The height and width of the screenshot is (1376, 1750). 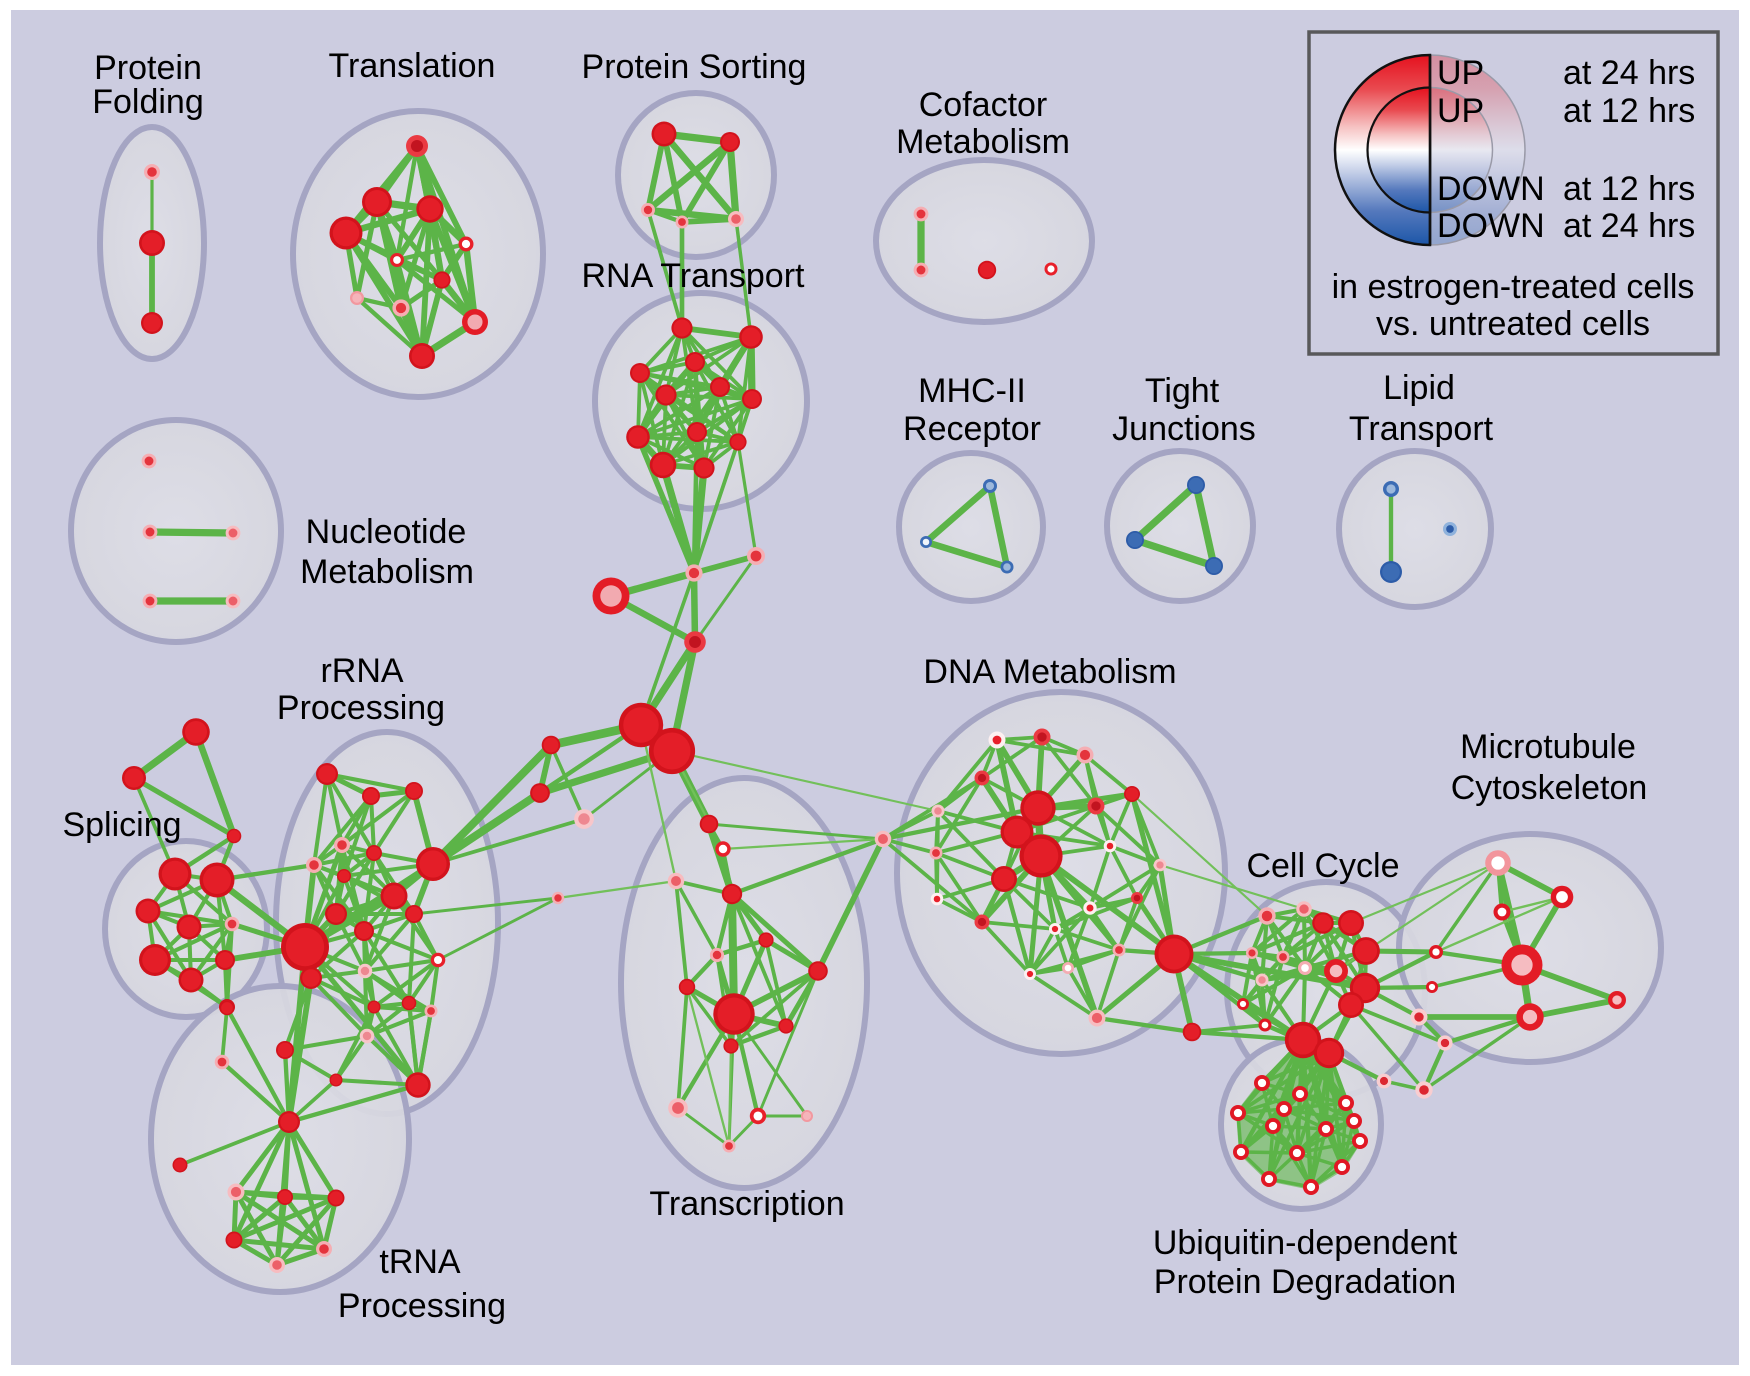 I want to click on svg-text: DNA Metabolism, so click(x=1049, y=672).